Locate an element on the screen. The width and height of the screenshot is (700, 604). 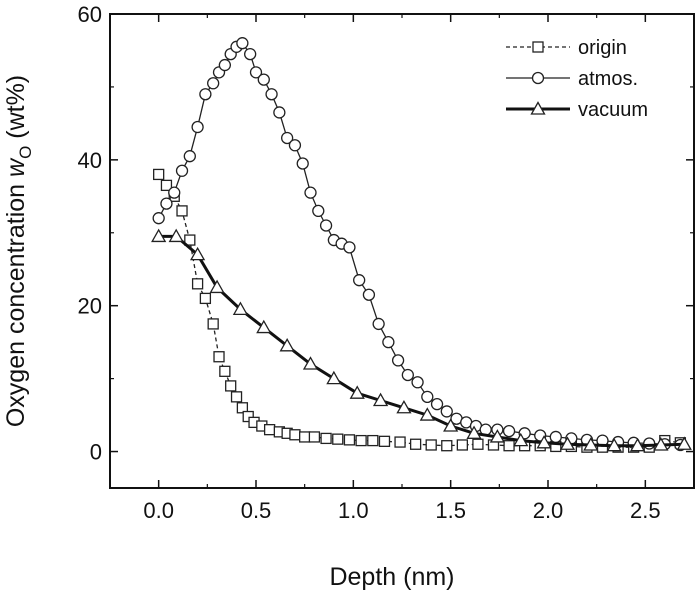
x-tick-label: 0.5 is located at coordinates (256, 510).